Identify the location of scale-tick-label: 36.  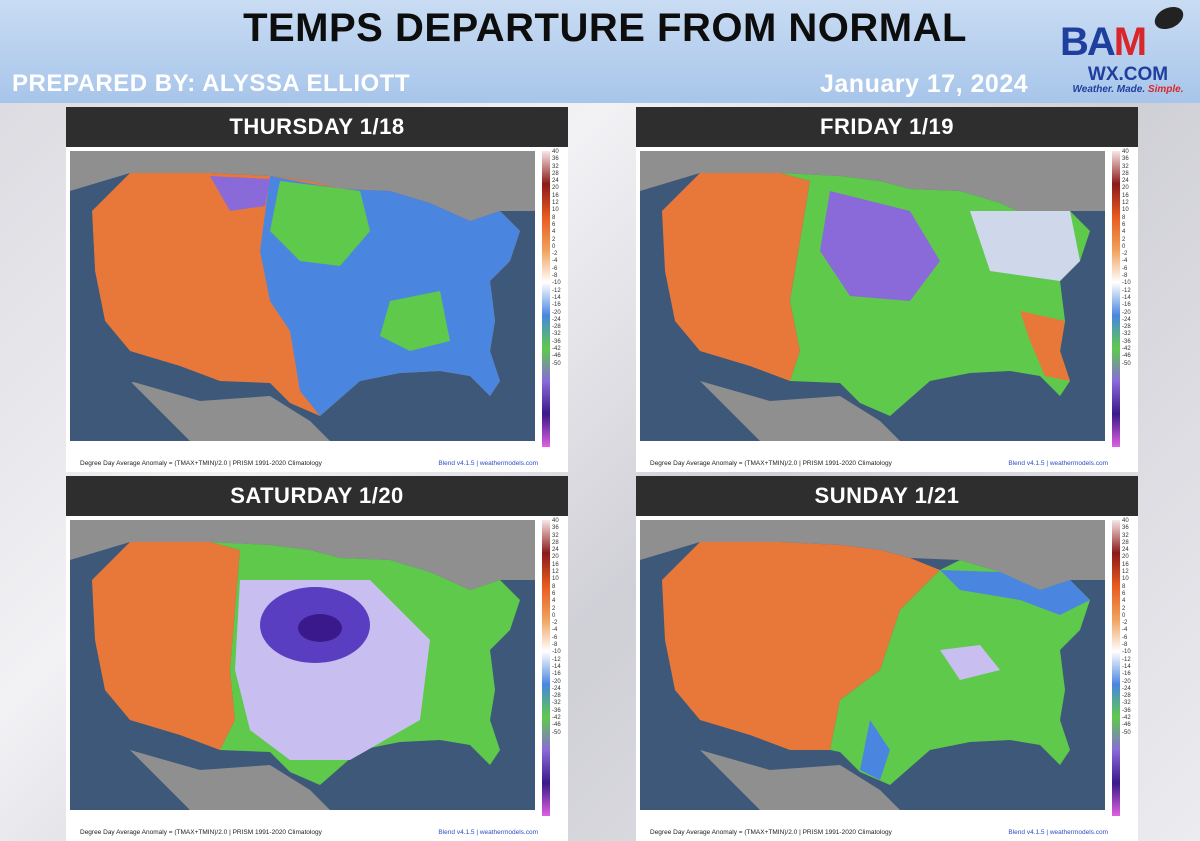
(555, 159).